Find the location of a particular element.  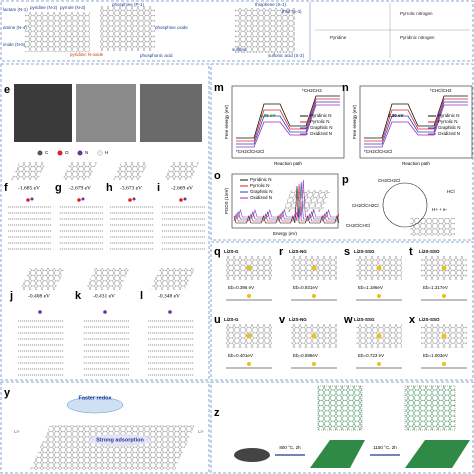

label: sulfonic acid (S-2) is located at coordinates (286, 55).